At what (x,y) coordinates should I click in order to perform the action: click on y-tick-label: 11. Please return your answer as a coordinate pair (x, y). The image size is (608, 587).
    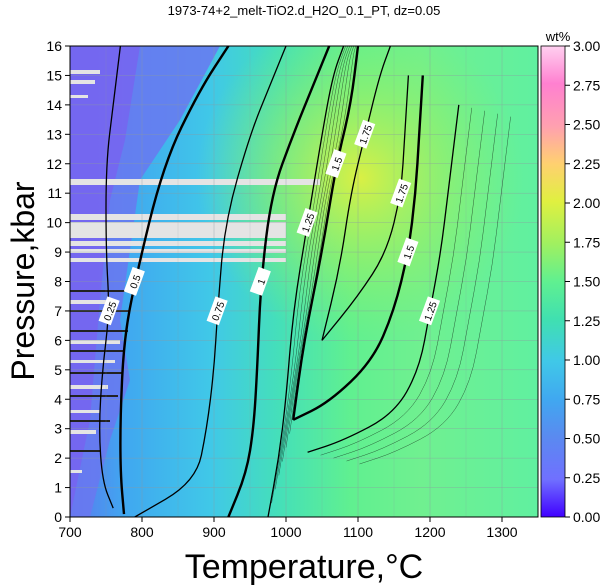
    Looking at the image, I should click on (54, 193).